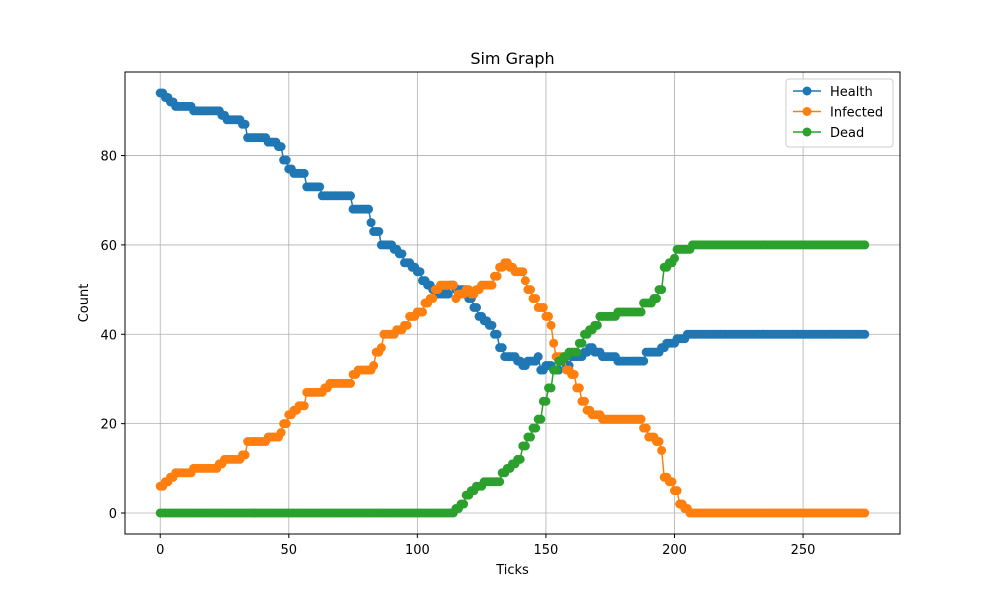 The height and width of the screenshot is (600, 1000). What do you see at coordinates (108, 157) in the screenshot?
I see `y-tick-label: 80` at bounding box center [108, 157].